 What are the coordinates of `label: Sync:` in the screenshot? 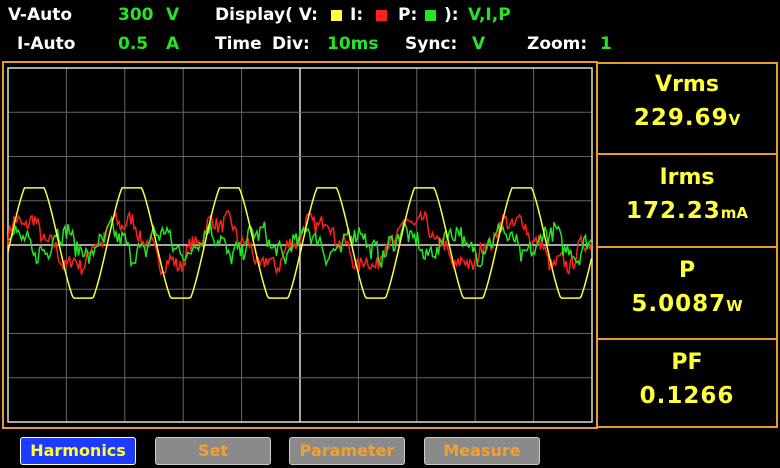 It's located at (431, 44).